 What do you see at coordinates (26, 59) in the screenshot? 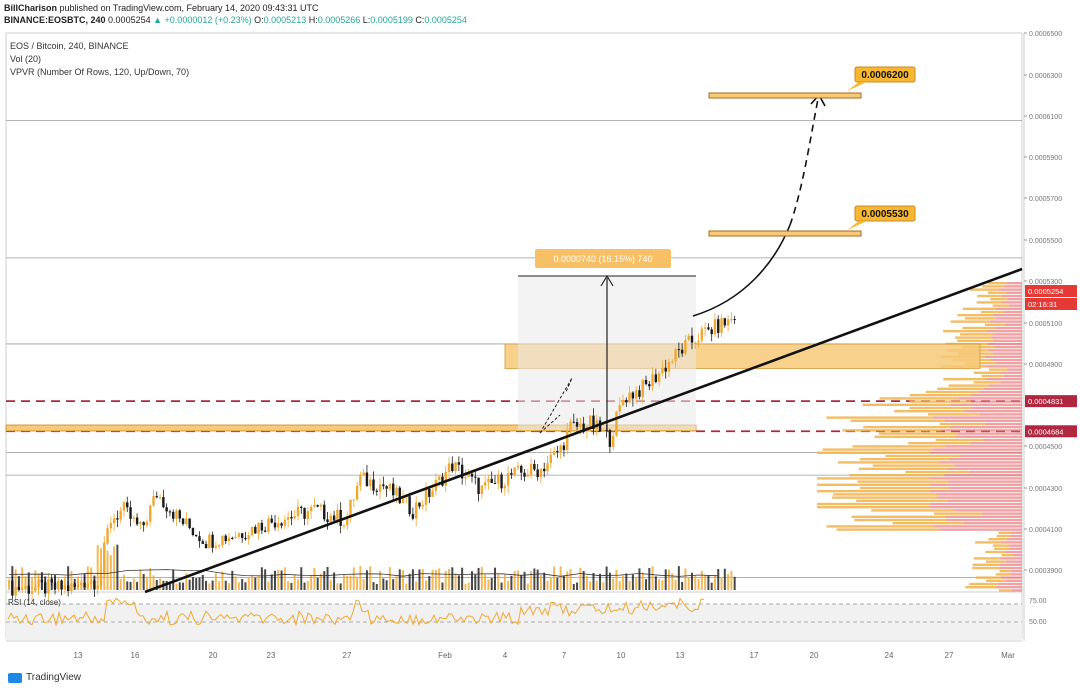
I see `legend-vol: Vol (20)` at bounding box center [26, 59].